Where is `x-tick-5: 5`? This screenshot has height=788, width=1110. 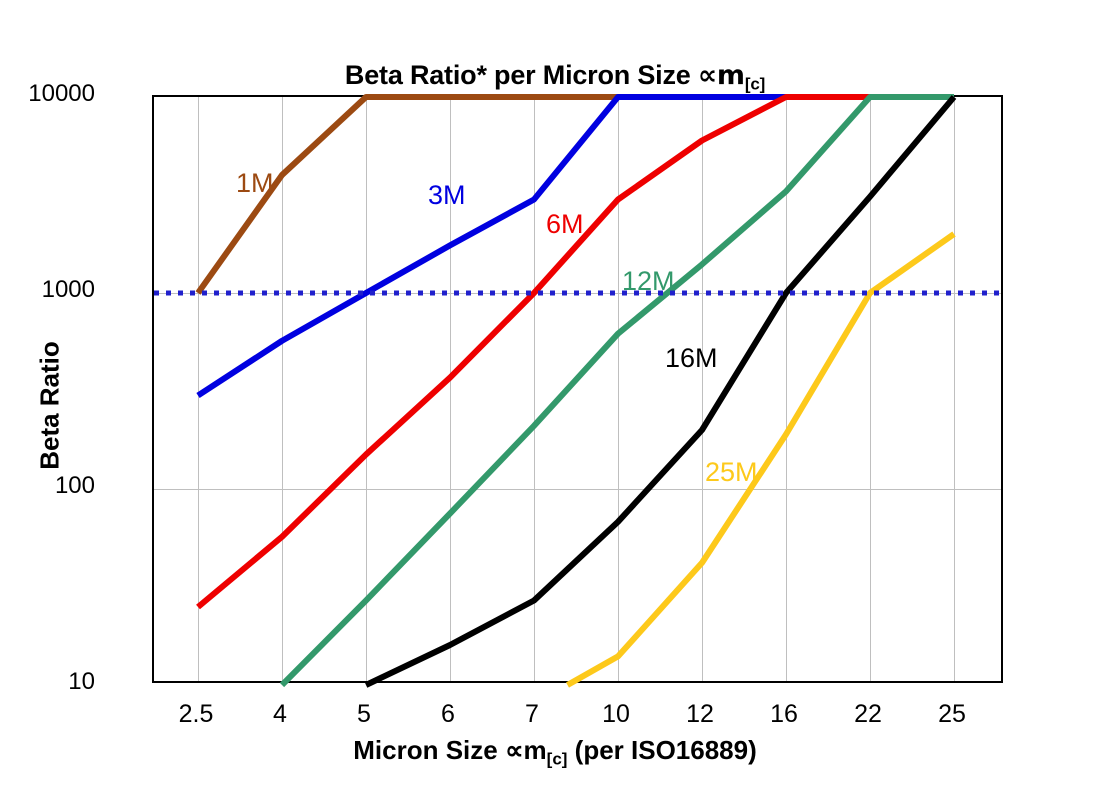 x-tick-5: 5 is located at coordinates (364, 714).